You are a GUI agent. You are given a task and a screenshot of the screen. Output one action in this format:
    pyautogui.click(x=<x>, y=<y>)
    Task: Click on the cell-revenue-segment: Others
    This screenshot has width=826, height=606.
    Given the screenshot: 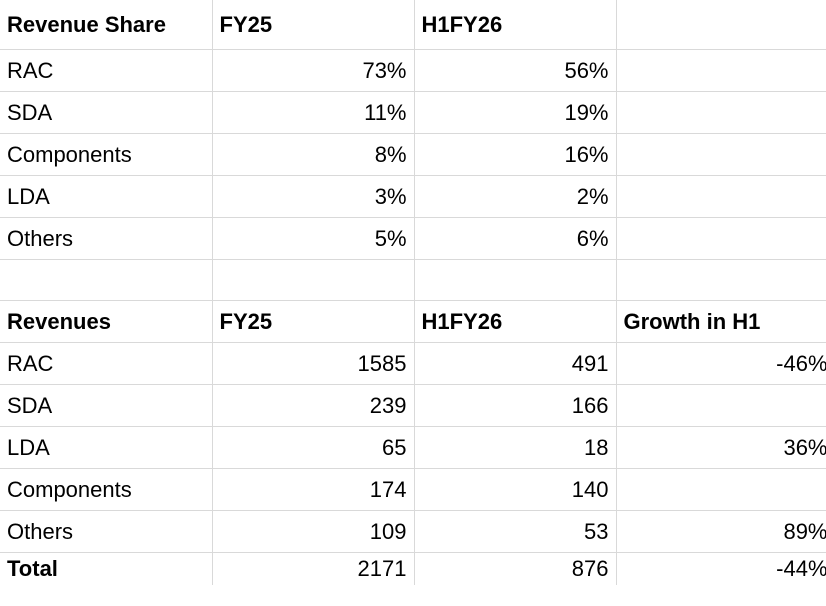 What is the action you would take?
    pyautogui.click(x=106, y=531)
    